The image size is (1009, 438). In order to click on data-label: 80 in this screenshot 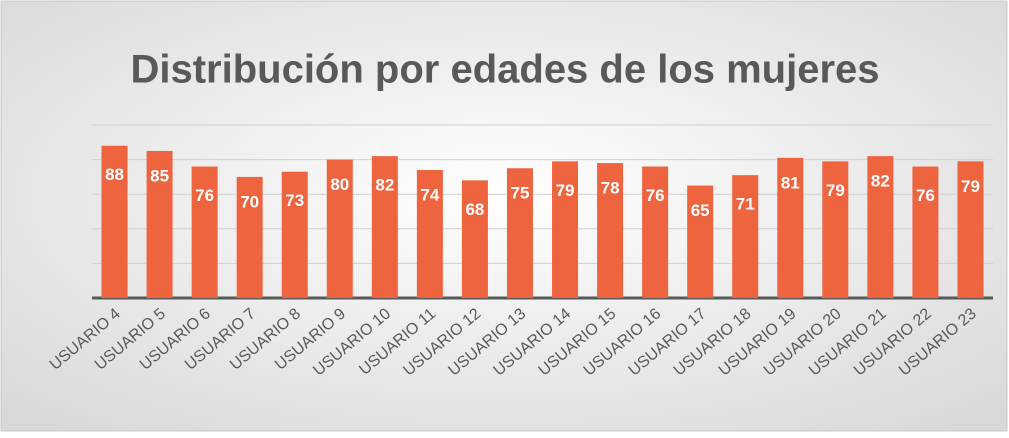, I will do `click(339, 184)`.